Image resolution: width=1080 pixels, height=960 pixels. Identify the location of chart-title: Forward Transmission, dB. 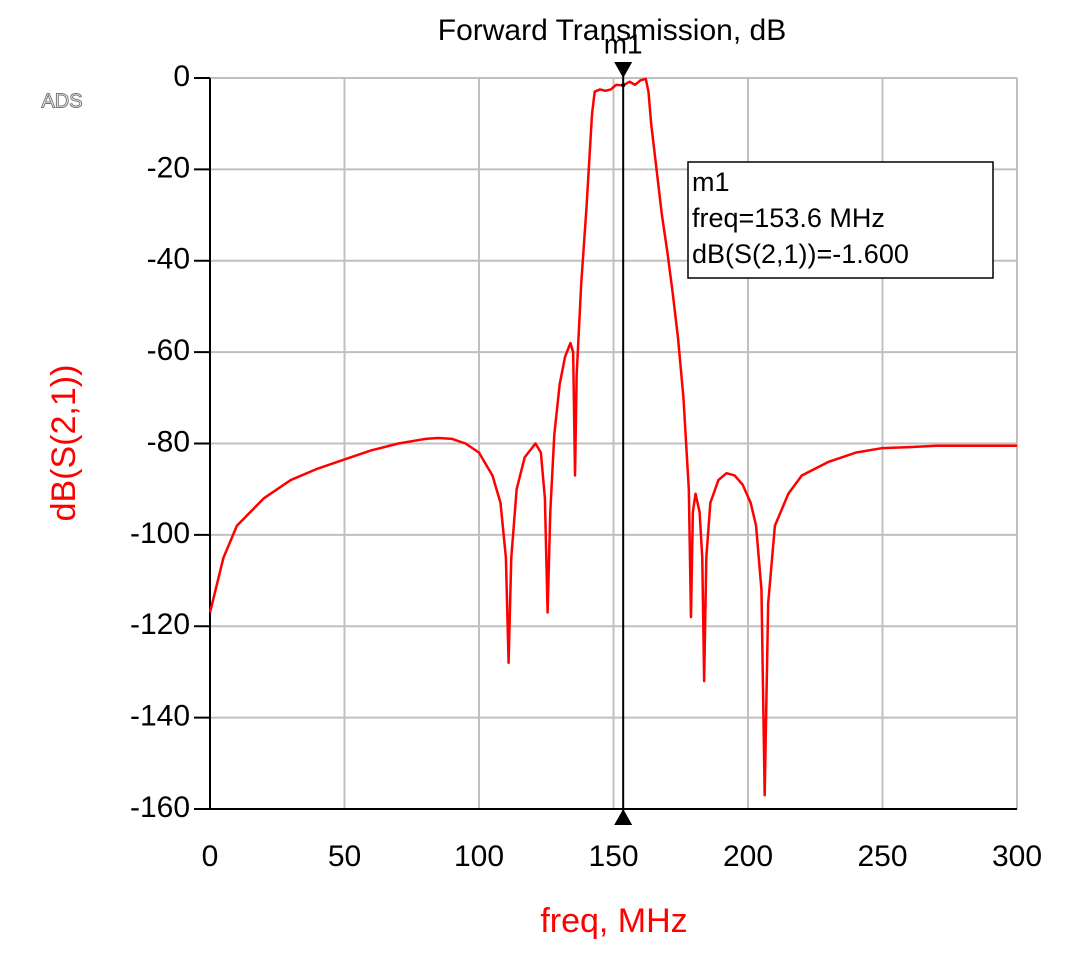
(612, 30).